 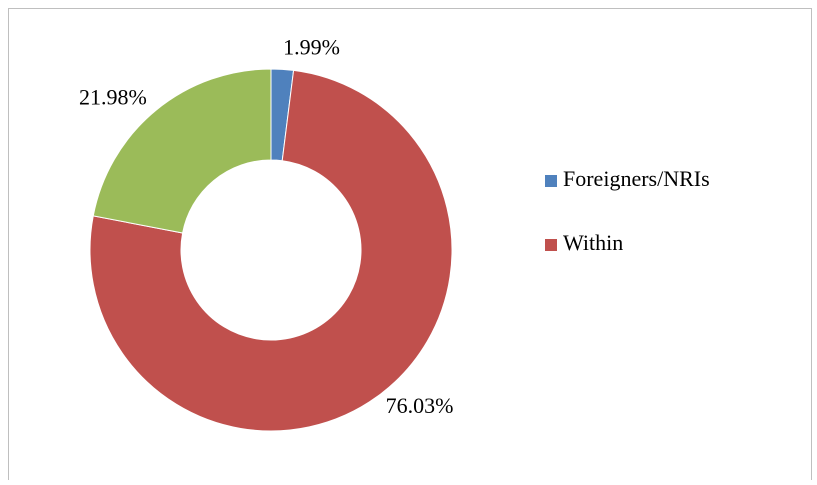 I want to click on legend-label: Foreigners/NRIs, so click(x=636, y=178).